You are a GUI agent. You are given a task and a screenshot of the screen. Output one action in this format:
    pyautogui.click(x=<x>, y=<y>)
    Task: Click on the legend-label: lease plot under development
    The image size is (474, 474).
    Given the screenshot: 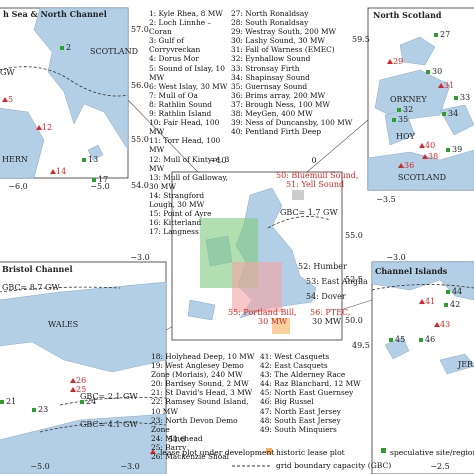 What is the action you would take?
    pyautogui.click(x=217, y=452)
    